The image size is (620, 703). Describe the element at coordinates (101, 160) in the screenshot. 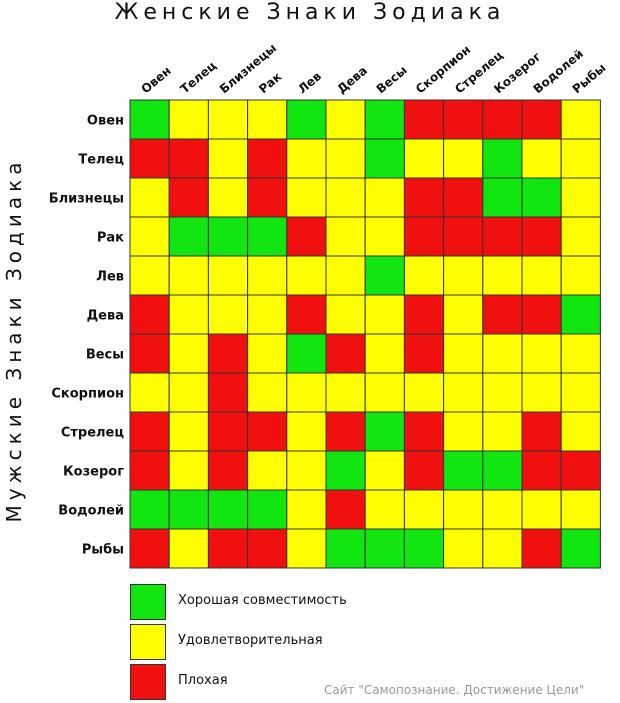

I see `row-label: Телец` at that location.